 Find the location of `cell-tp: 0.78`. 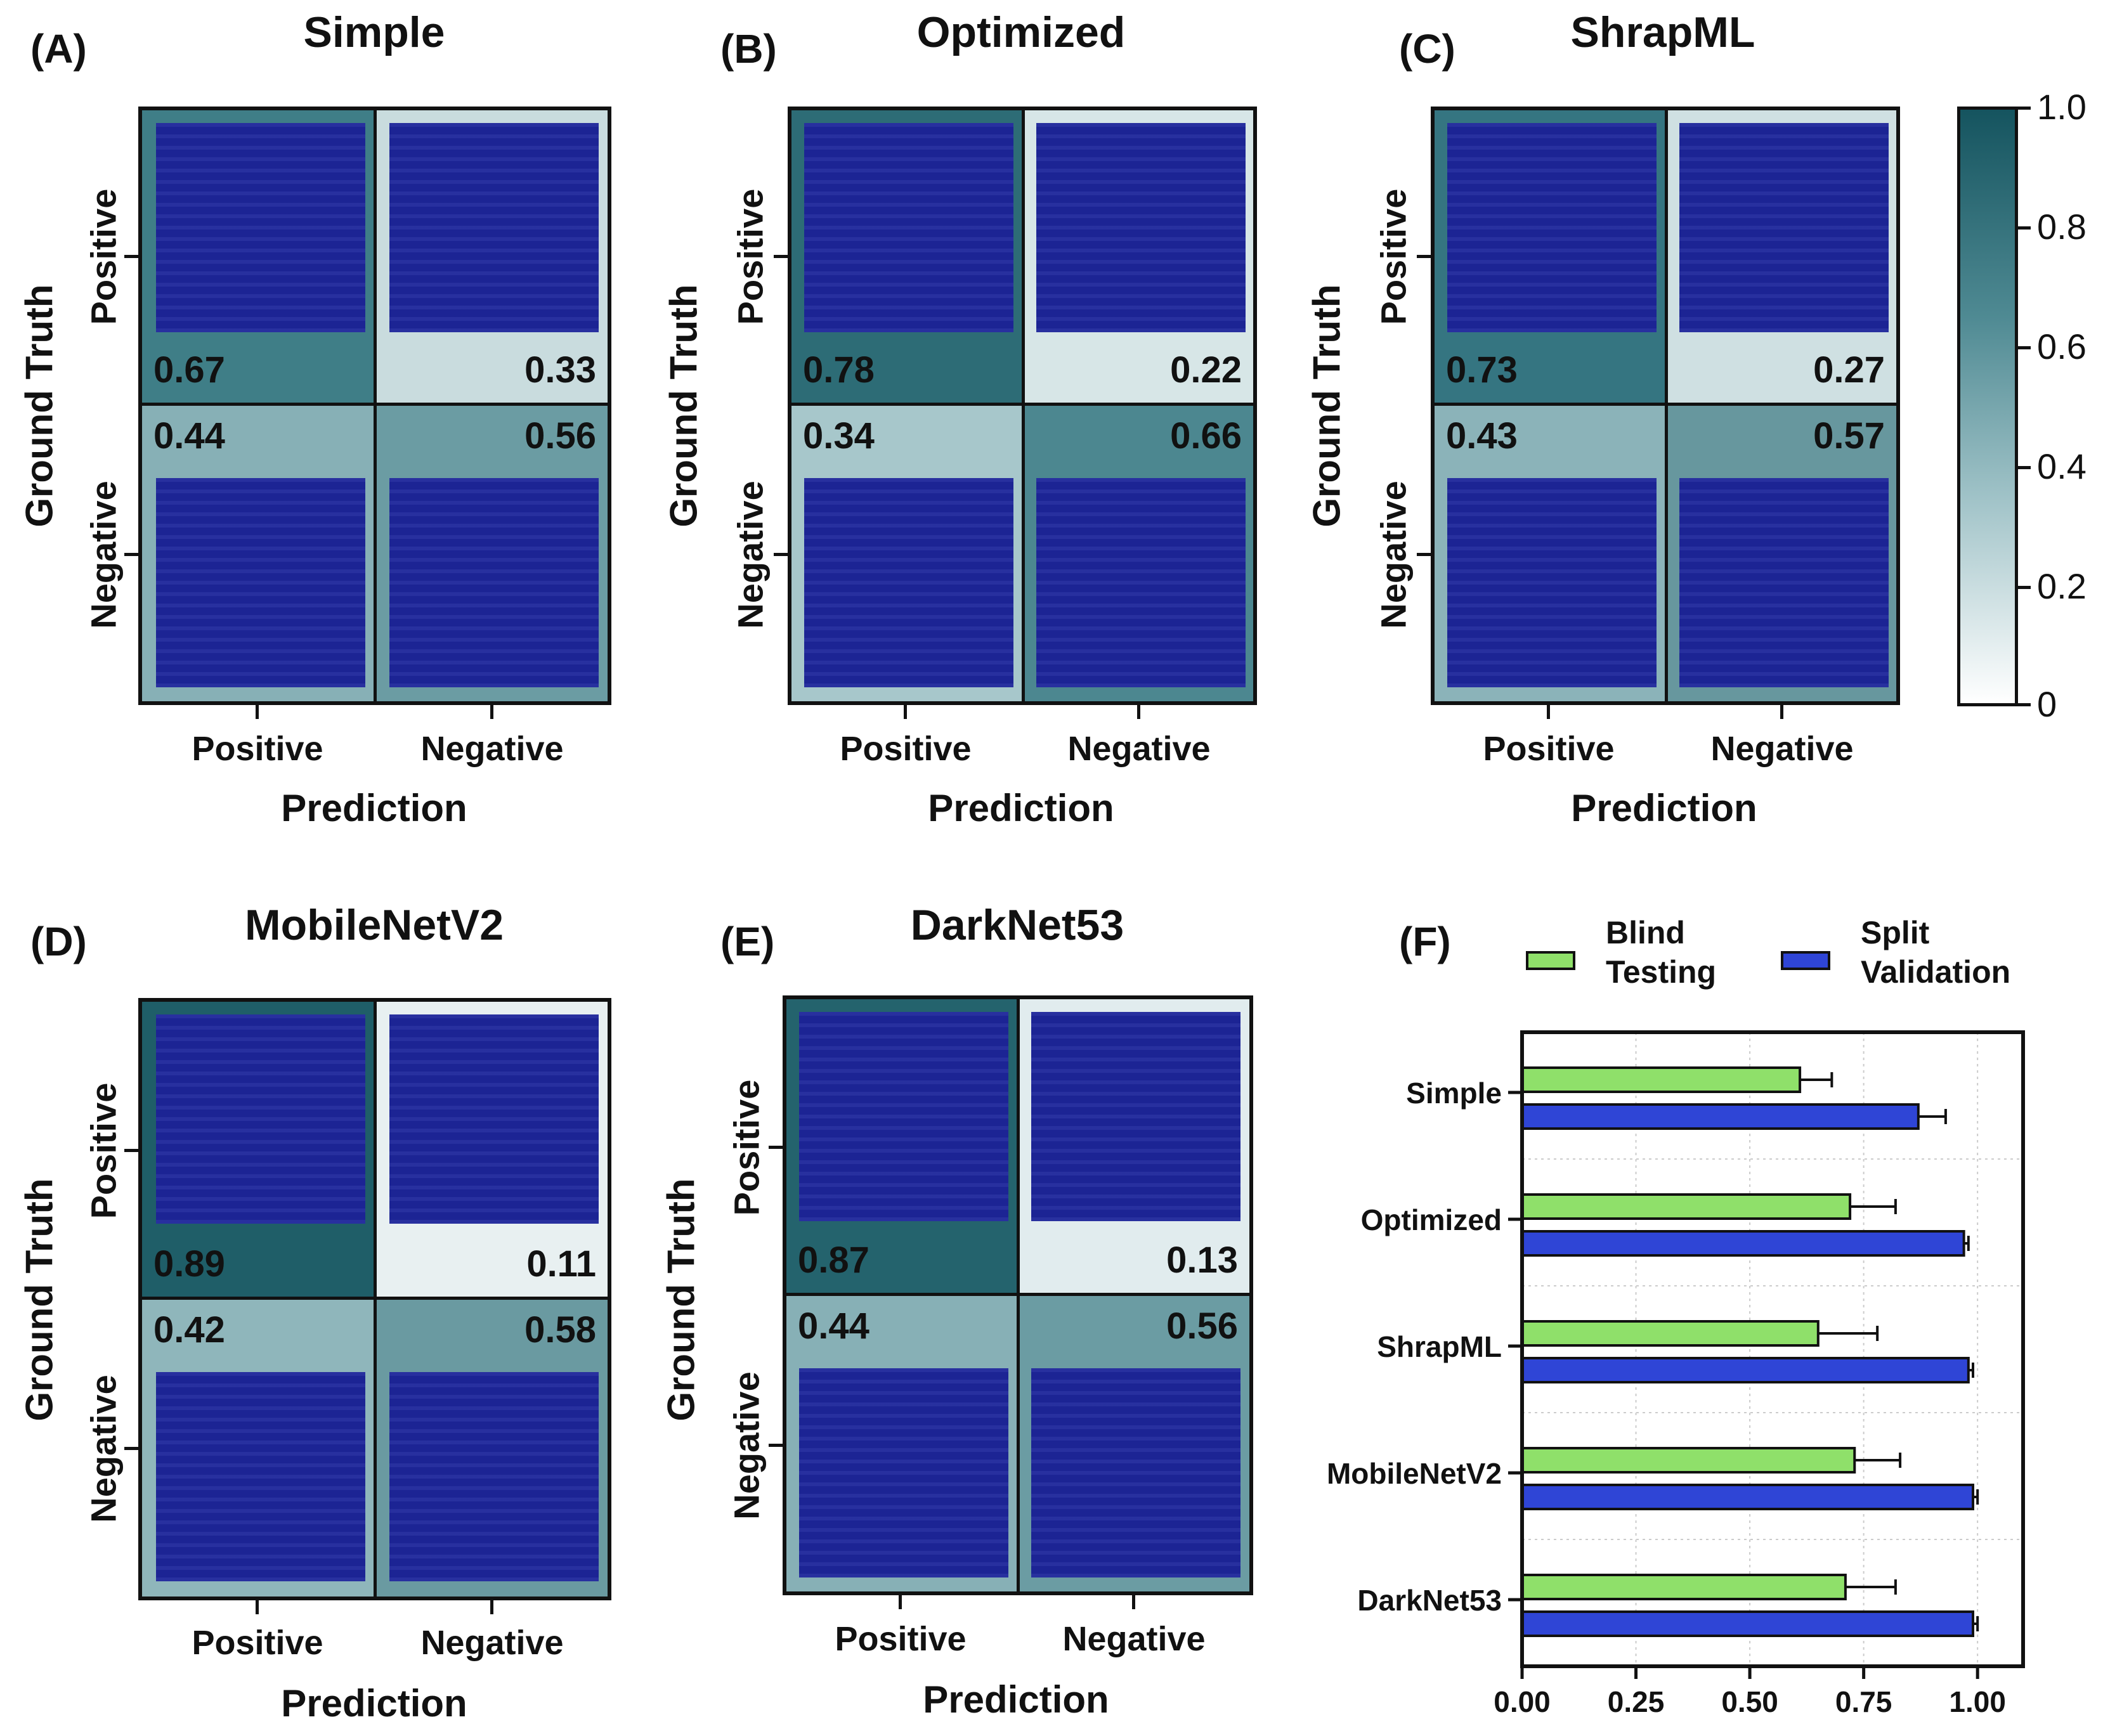

cell-tp: 0.78 is located at coordinates (908, 258).